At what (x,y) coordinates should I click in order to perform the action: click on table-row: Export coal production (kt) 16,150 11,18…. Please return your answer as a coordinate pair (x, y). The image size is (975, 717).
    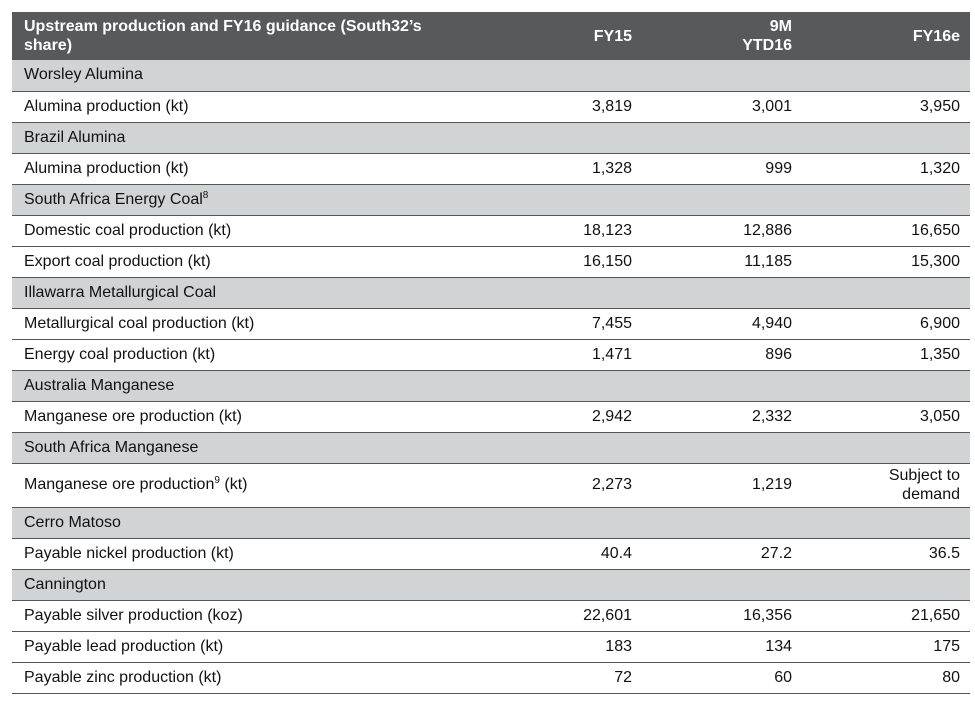
    Looking at the image, I should click on (491, 262).